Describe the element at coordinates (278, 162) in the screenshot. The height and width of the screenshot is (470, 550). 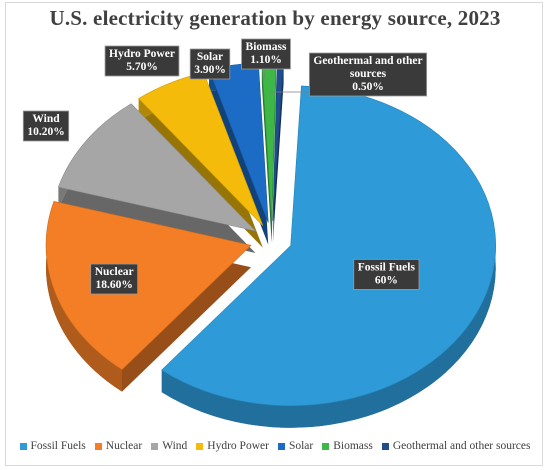
I see `pie-slice-side-geothermal-and-other-sources` at that location.